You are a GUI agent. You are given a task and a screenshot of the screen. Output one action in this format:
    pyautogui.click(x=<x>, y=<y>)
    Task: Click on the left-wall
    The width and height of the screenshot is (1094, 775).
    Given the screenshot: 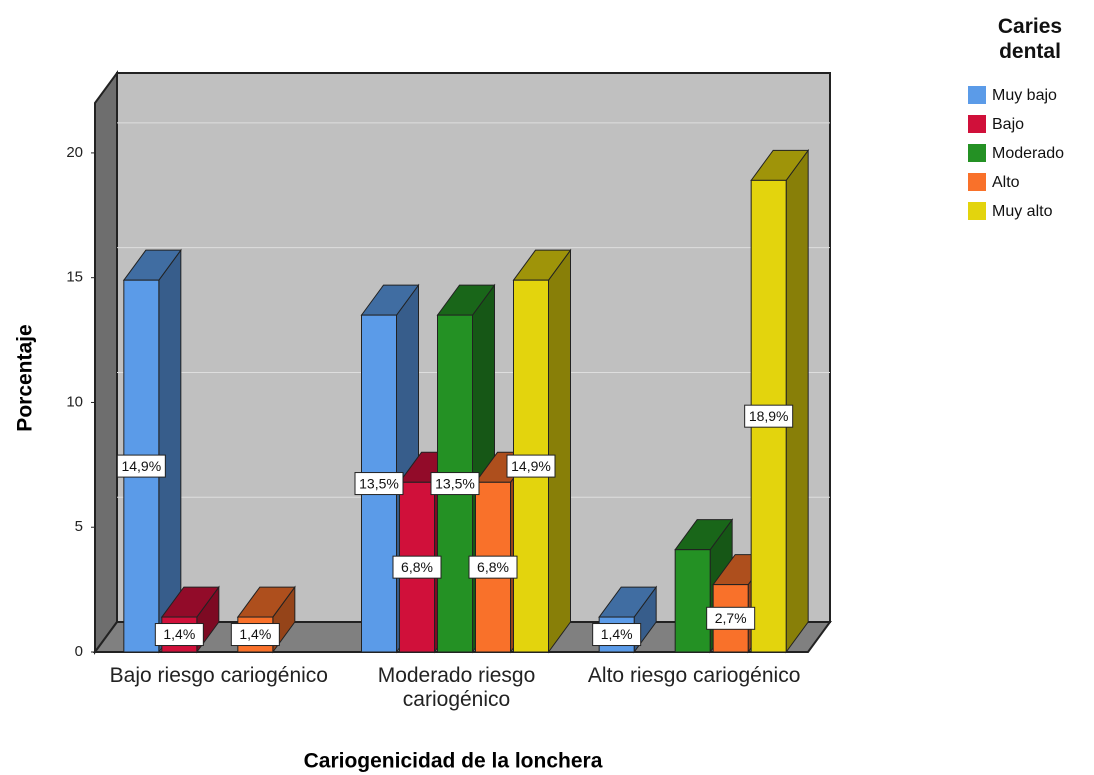 What is the action you would take?
    pyautogui.click(x=106, y=362)
    